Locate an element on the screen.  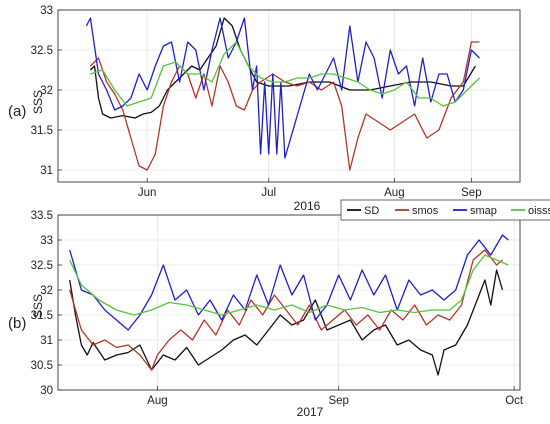
panel-b-label: (b) is located at coordinates (17, 323).